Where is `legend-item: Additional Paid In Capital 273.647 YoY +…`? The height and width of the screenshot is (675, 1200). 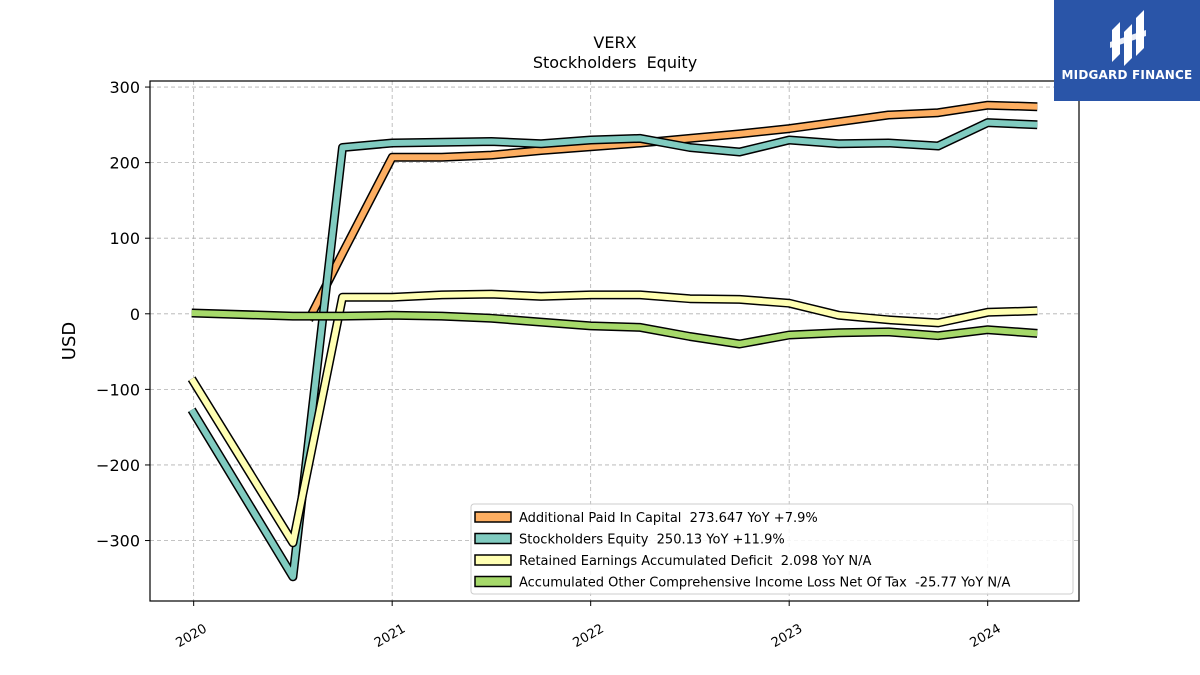 legend-item: Additional Paid In Capital 273.647 YoY +… is located at coordinates (646, 518).